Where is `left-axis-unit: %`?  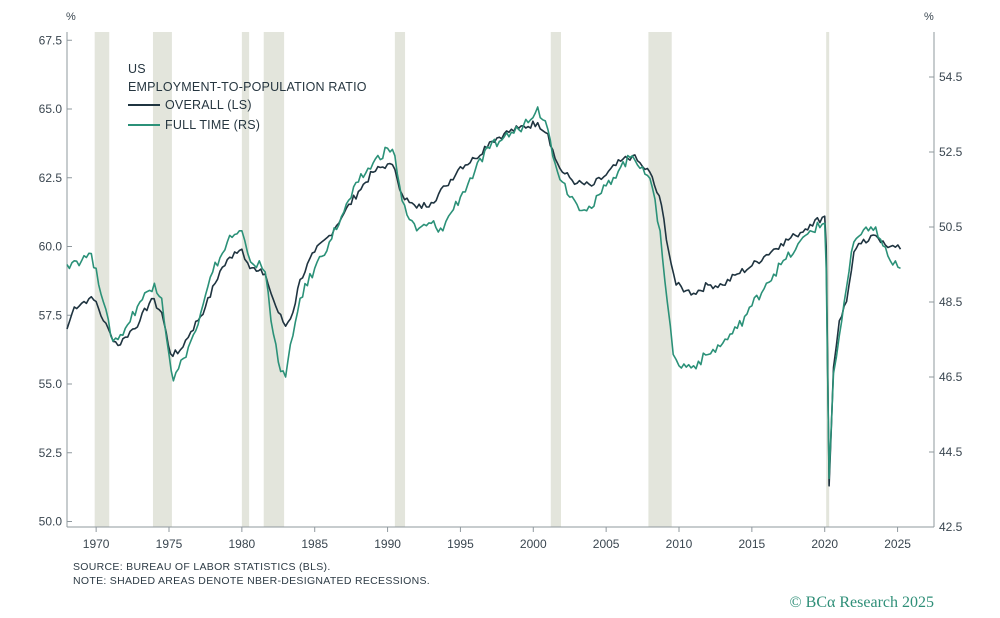
left-axis-unit: % is located at coordinates (71, 17).